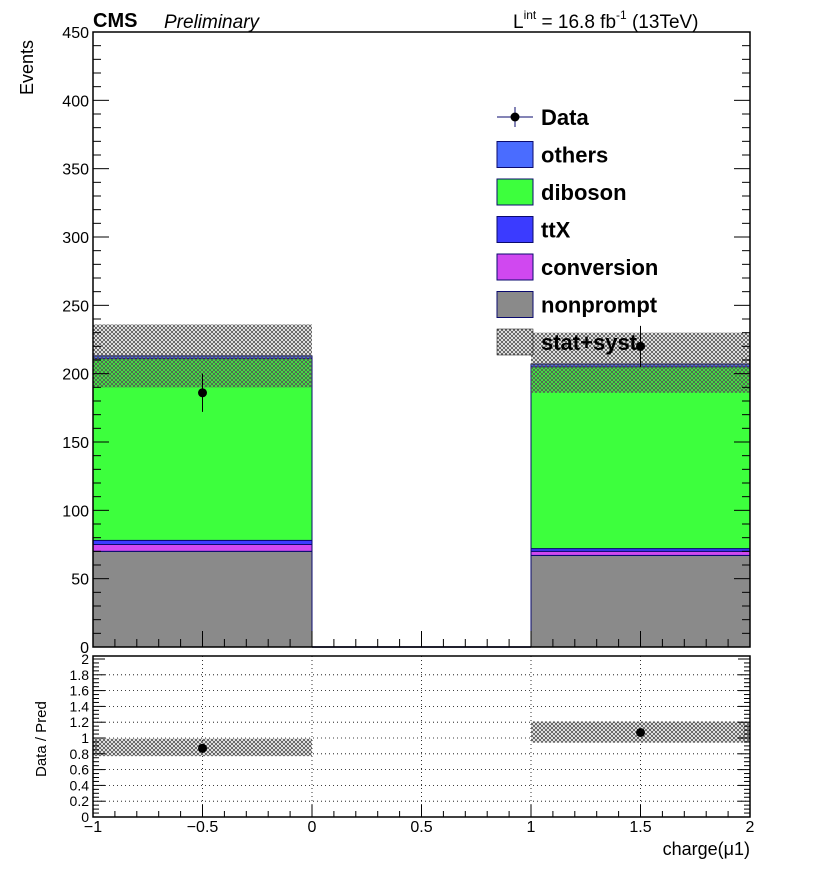 The width and height of the screenshot is (816, 872). Describe the element at coordinates (85, 738) in the screenshot. I see `ratio-y-tick-label: 1` at that location.